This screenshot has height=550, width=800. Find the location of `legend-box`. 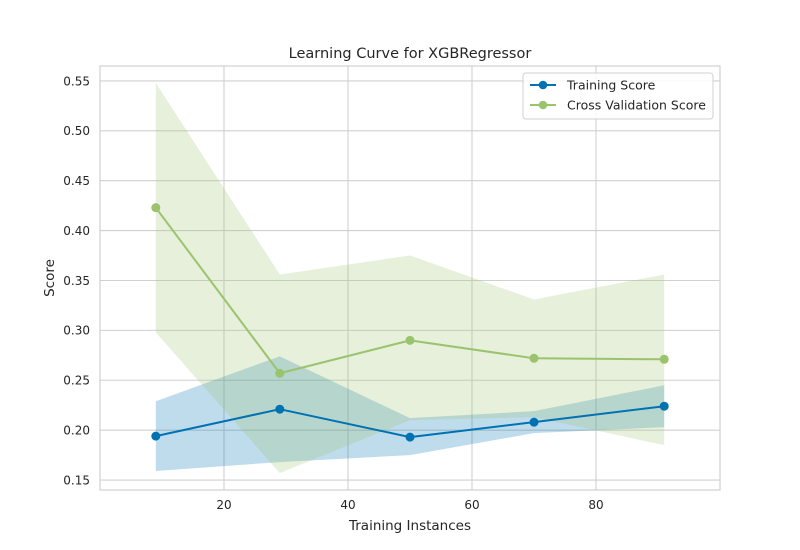

legend-box is located at coordinates (618, 96).